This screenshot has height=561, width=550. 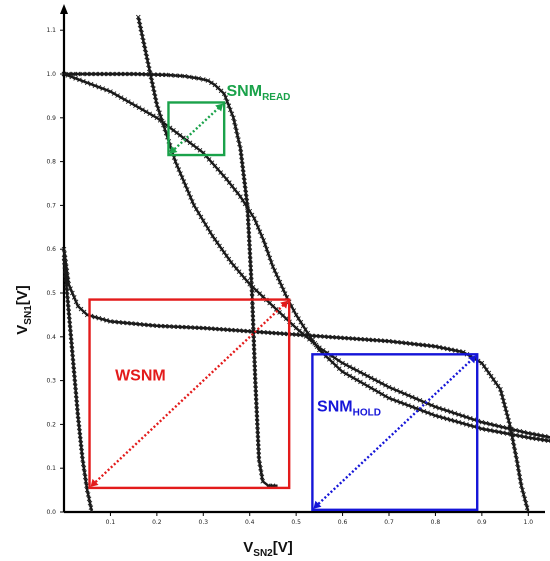 I want to click on snm-hold-label: SNMHOLD, so click(x=349, y=408).